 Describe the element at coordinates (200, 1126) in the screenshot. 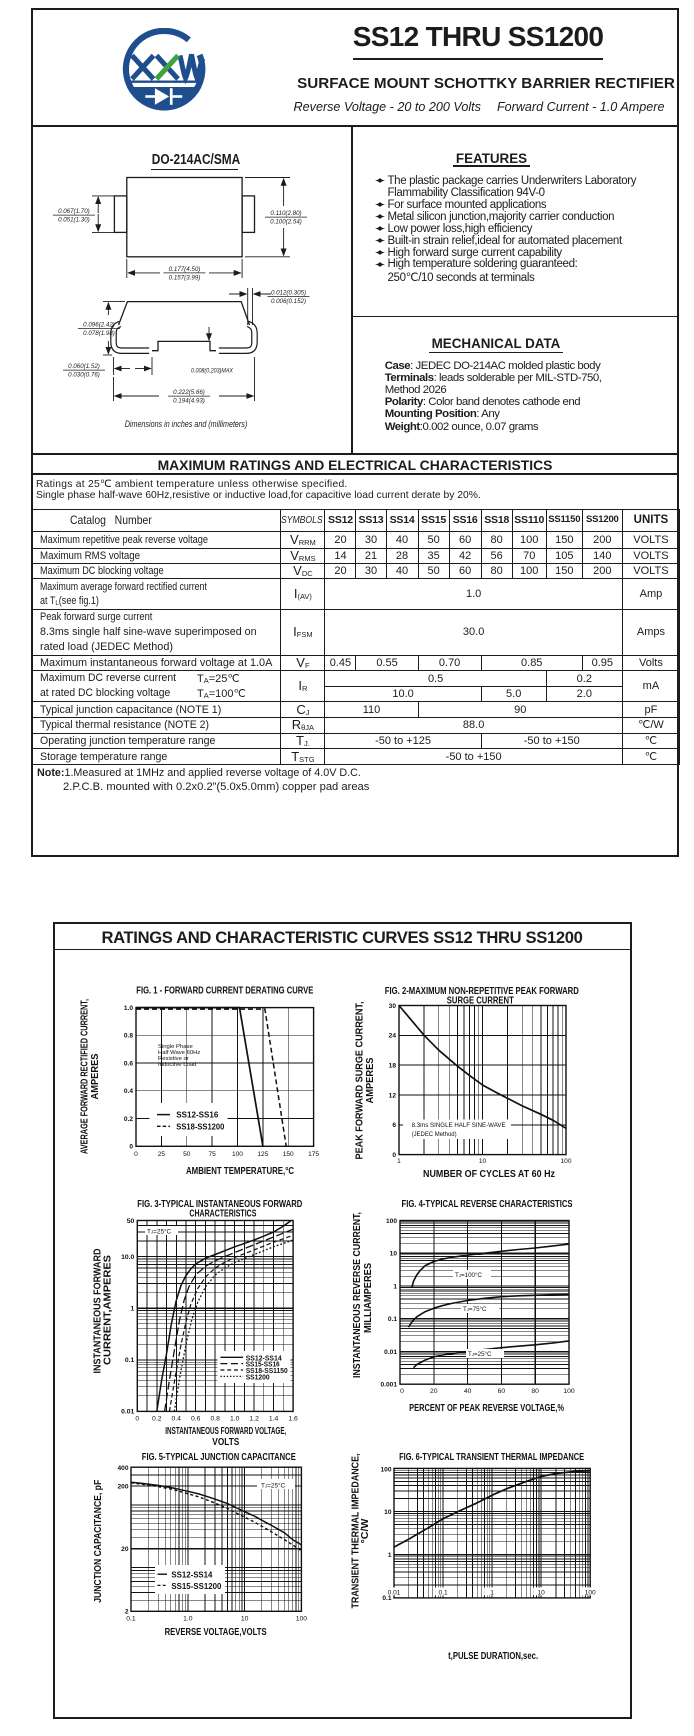

I see `svg-text: SS18-SS1200` at that location.